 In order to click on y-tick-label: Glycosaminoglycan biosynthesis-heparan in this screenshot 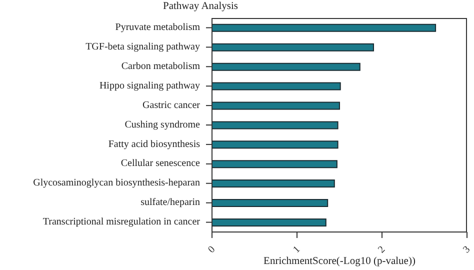, I will do `click(116, 183)`.